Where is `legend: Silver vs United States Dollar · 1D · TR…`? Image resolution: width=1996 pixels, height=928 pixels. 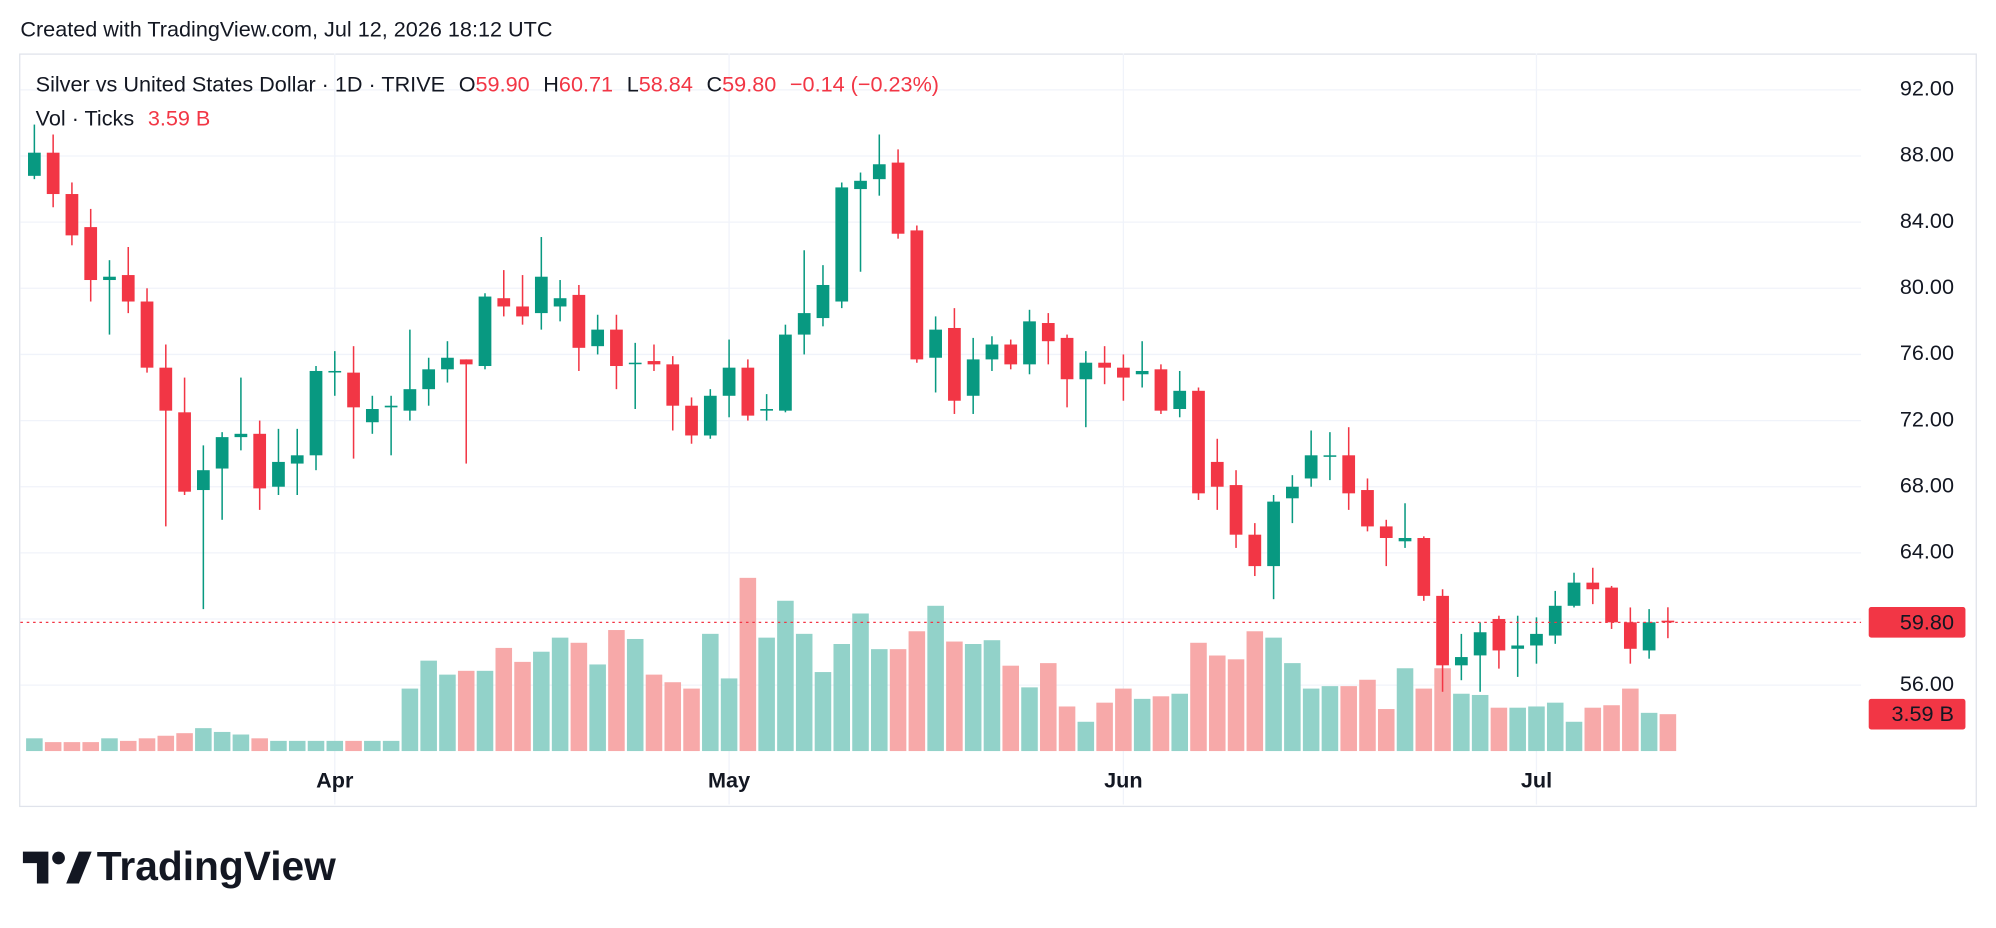 legend: Silver vs United States Dollar · 1D · TR… is located at coordinates (487, 83).